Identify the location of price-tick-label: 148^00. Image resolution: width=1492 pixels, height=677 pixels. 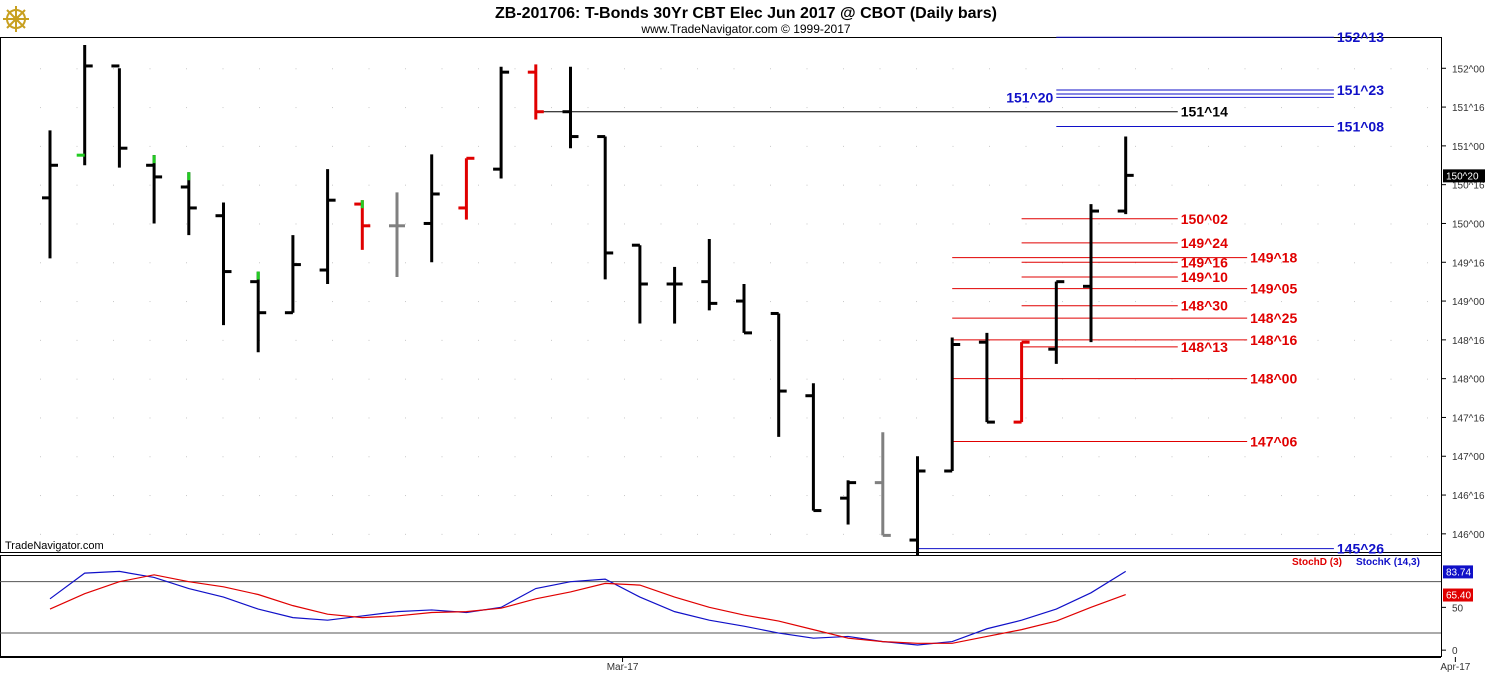
(1468, 380).